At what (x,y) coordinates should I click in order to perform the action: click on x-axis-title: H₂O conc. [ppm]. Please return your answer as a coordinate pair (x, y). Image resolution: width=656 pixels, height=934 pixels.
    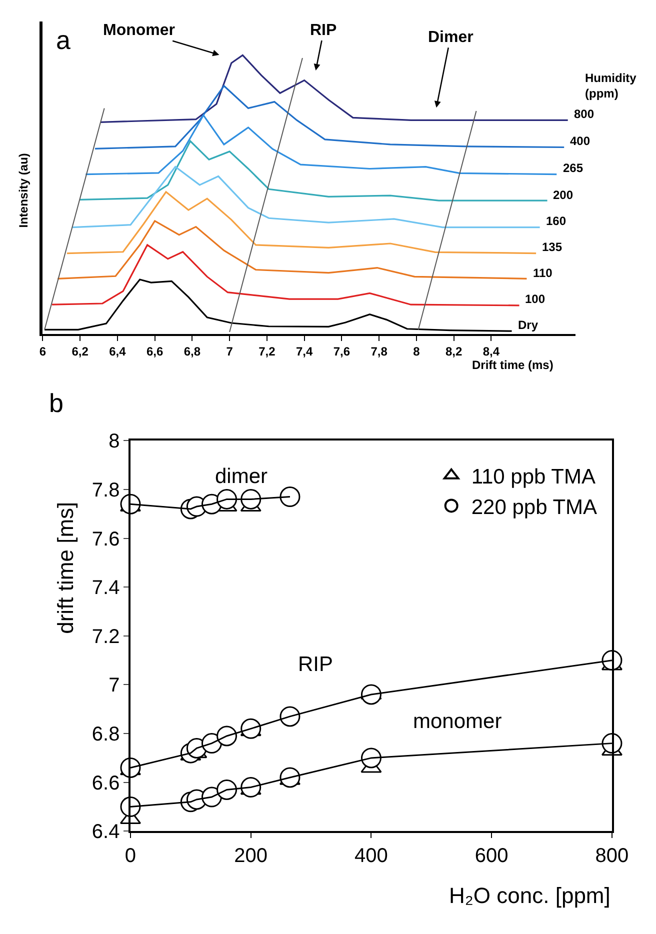
    Looking at the image, I should click on (529, 895).